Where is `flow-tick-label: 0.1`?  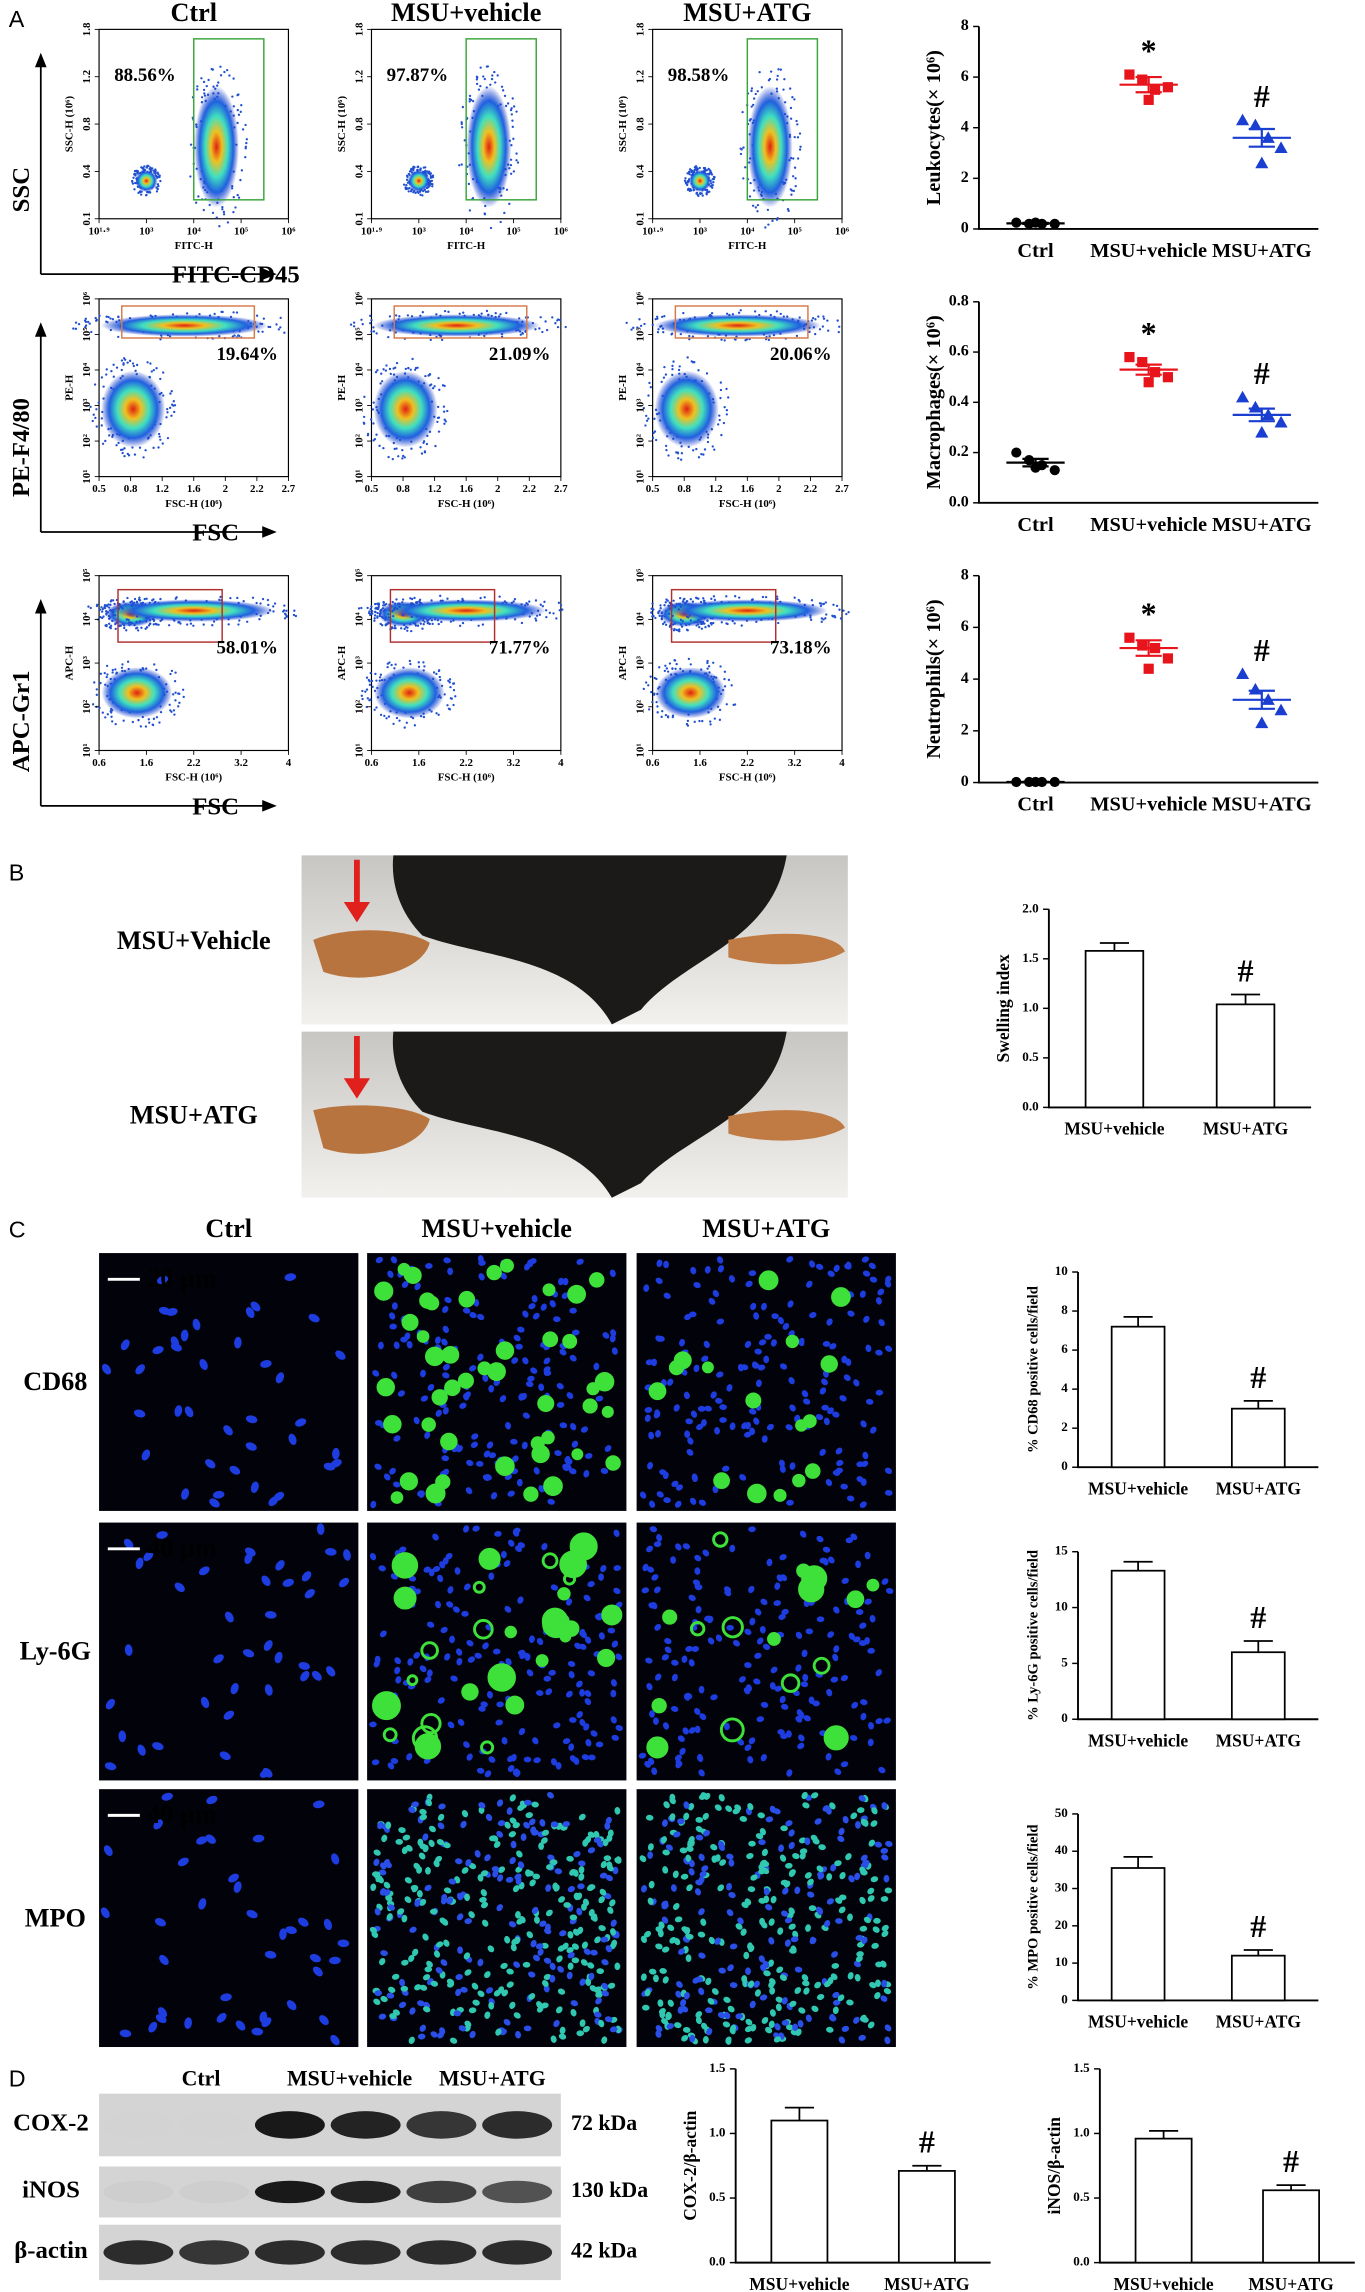
flow-tick-label: 0.1 is located at coordinates (359, 219).